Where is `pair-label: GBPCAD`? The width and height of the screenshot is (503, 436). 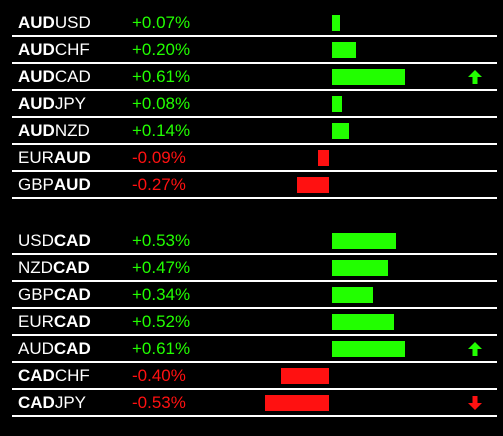 pair-label: GBPCAD is located at coordinates (54, 295).